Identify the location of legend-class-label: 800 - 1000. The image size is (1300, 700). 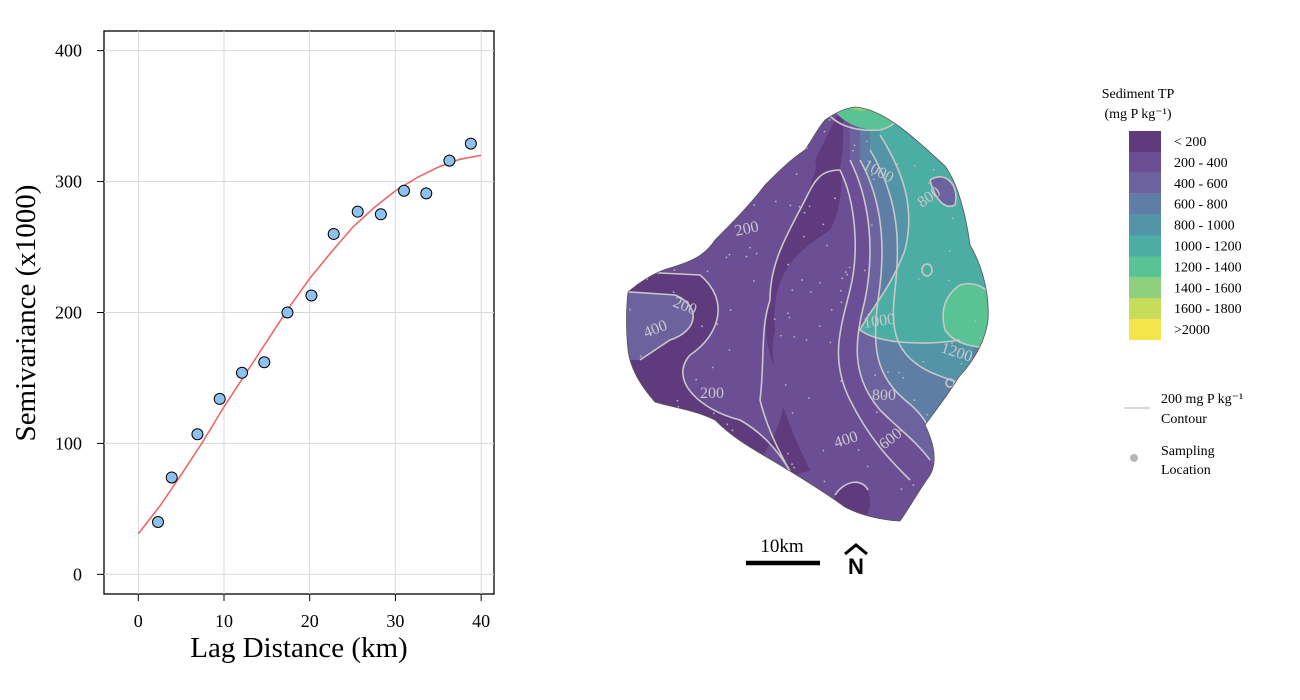
(1204, 226).